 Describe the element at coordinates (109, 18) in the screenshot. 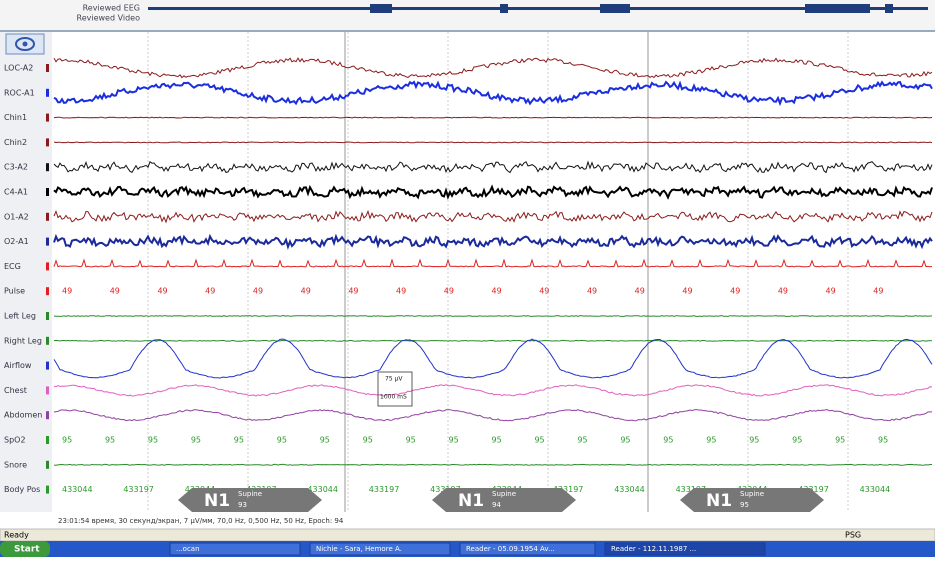

I see `review-label: Reviewed Video` at that location.